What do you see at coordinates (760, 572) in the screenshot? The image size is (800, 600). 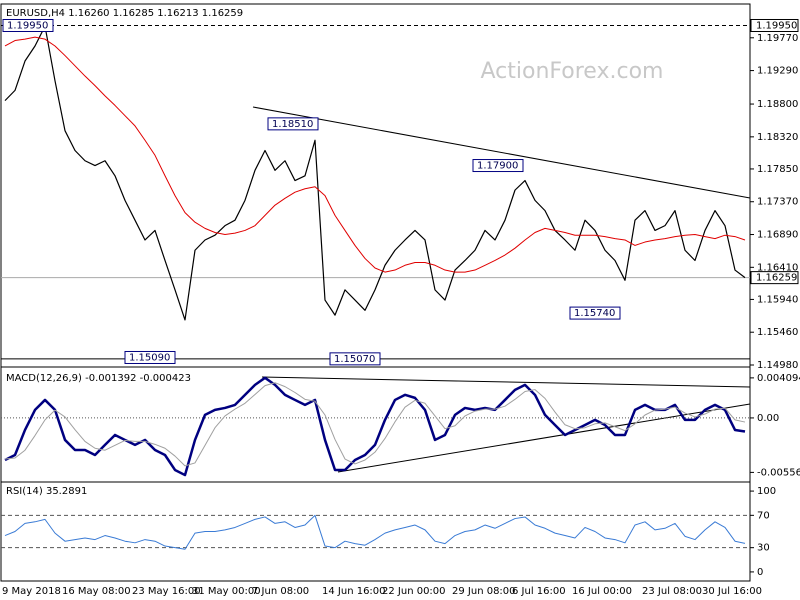 I see `y-tick-label: 0` at bounding box center [760, 572].